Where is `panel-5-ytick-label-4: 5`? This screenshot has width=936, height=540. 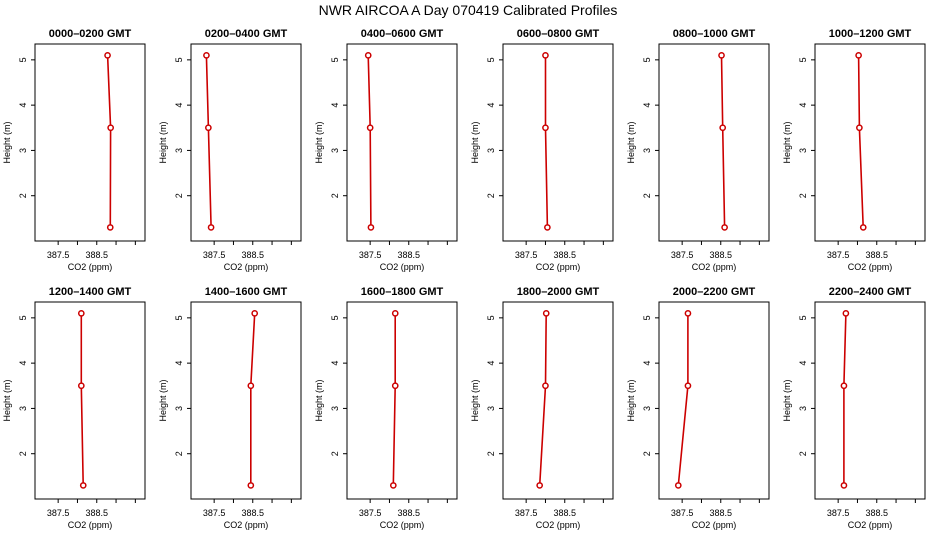 panel-5-ytick-label-4: 5 is located at coordinates (647, 59).